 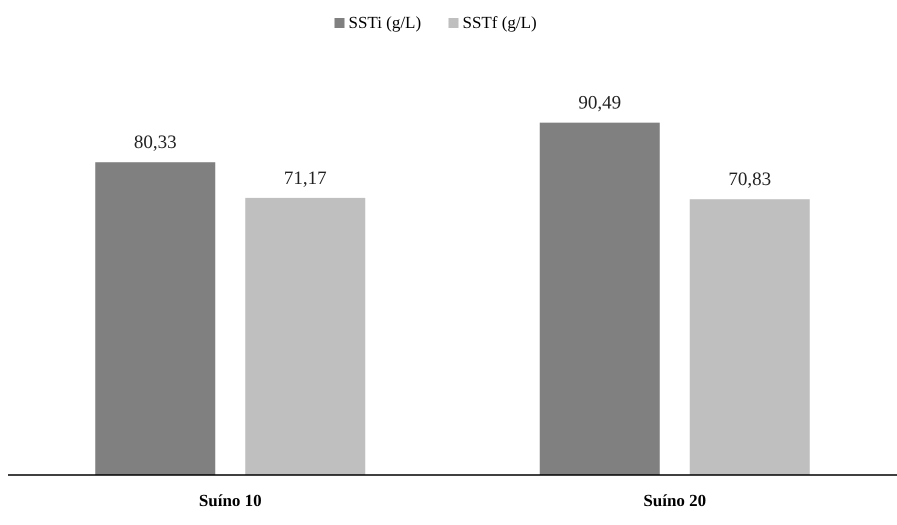 What do you see at coordinates (750, 179) in the screenshot?
I see `data-label: 70,83` at bounding box center [750, 179].